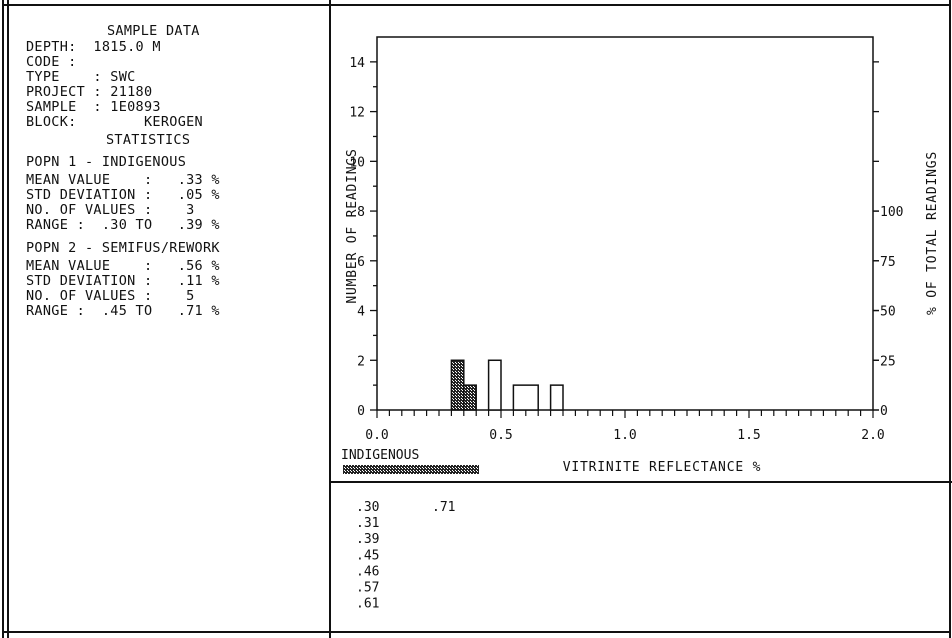 Image resolution: width=952 pixels, height=638 pixels. Describe the element at coordinates (123, 180) in the screenshot. I see `popn1-mean: MEAN VALUE : .33 %` at that location.